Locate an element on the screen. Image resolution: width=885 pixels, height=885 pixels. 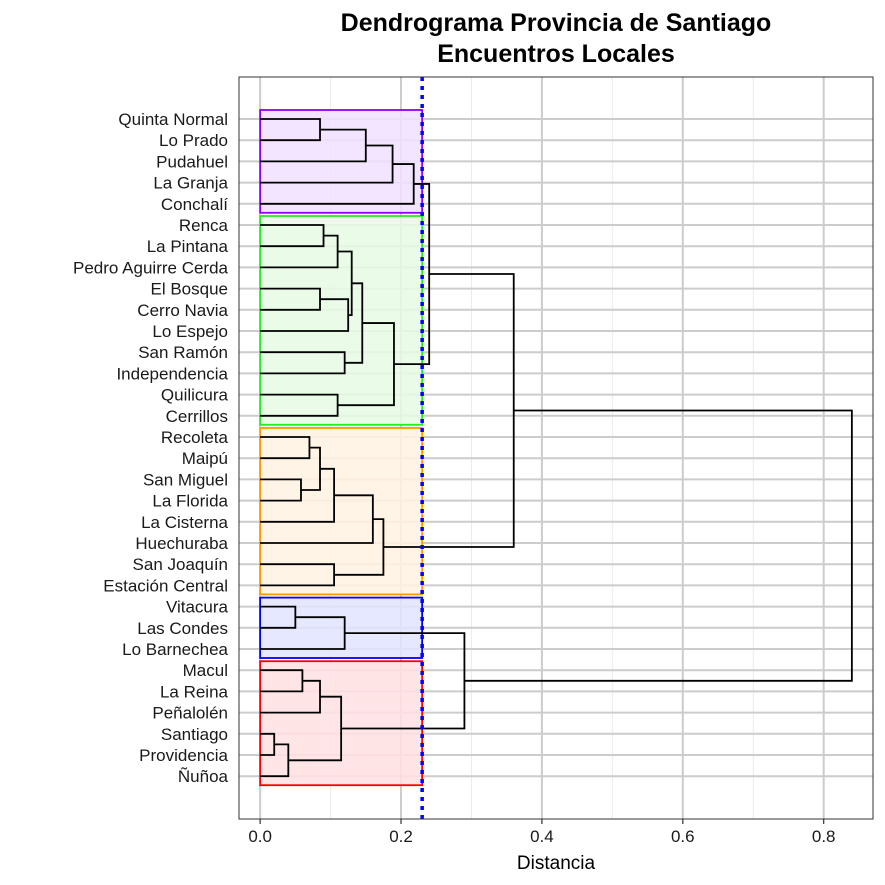
leaf-label: La Granja is located at coordinates (190, 183).